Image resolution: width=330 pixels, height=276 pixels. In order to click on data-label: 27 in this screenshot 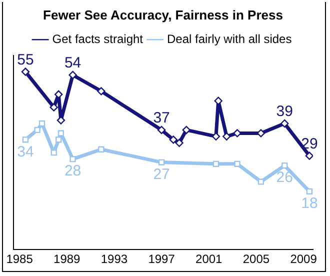, I will do `click(161, 174)`.